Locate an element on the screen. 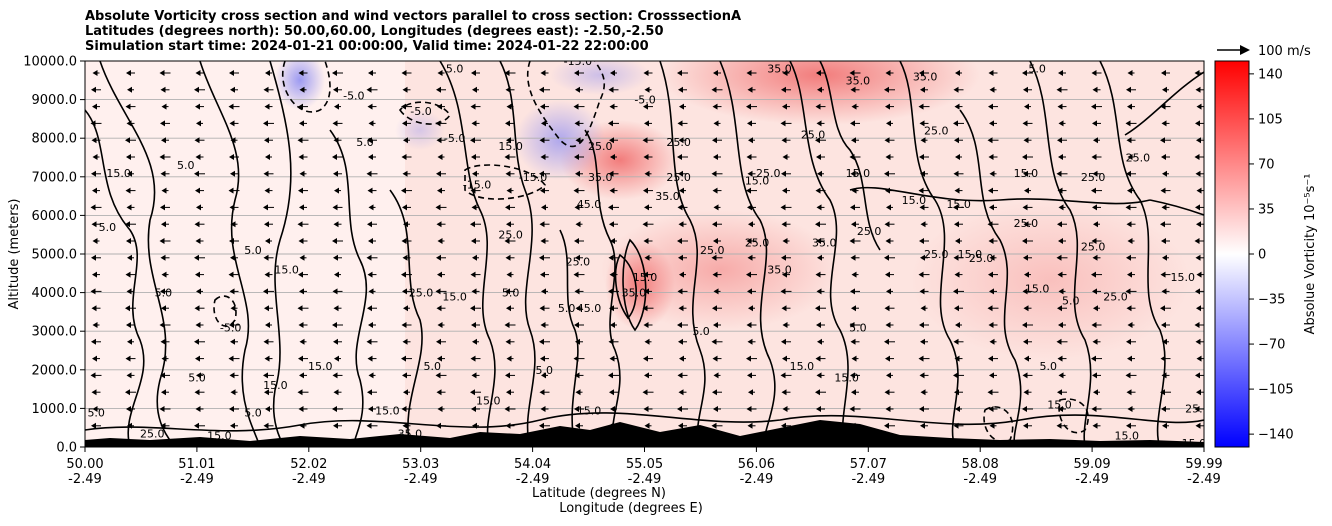  contour-label: -15.0 is located at coordinates (578, 61).